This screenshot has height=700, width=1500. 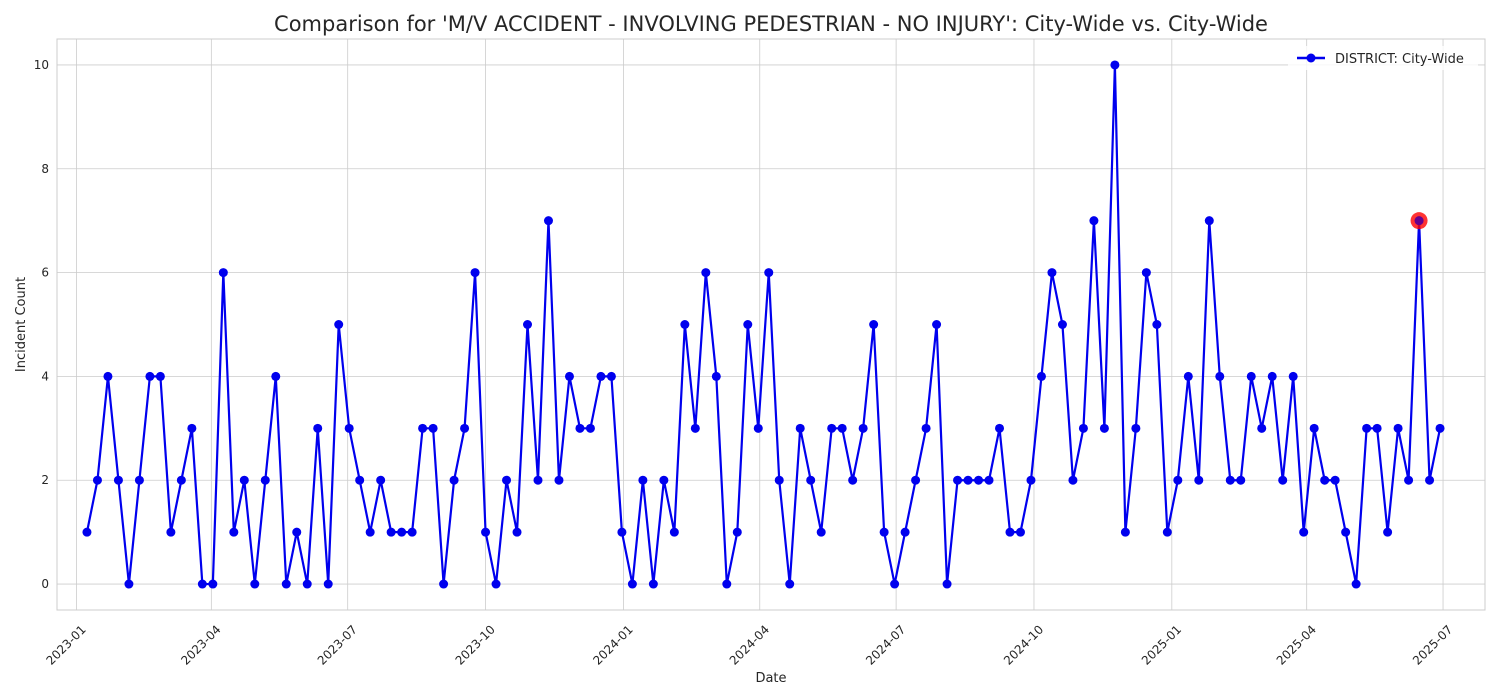 I want to click on x-tick-label: 2023-04, so click(x=200, y=644).